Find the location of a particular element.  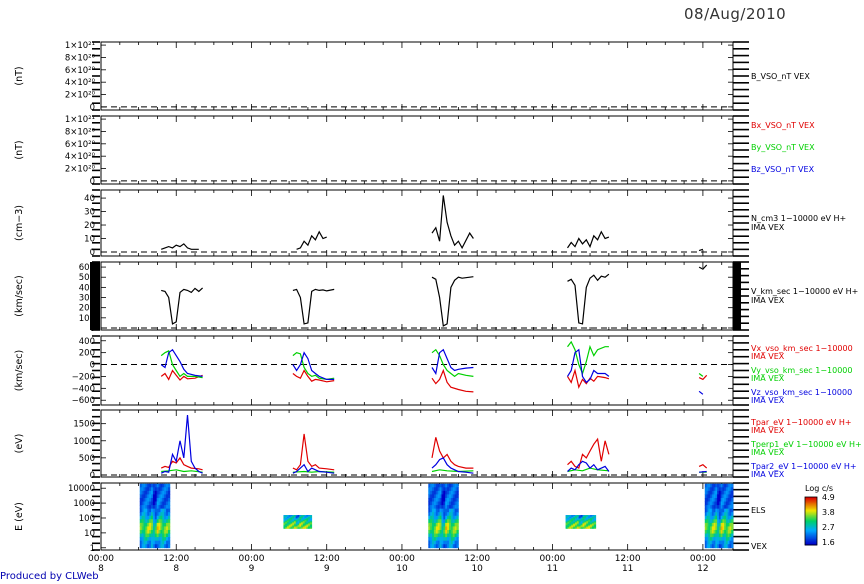

credit-text: Produced by CLWeb is located at coordinates (49, 576).